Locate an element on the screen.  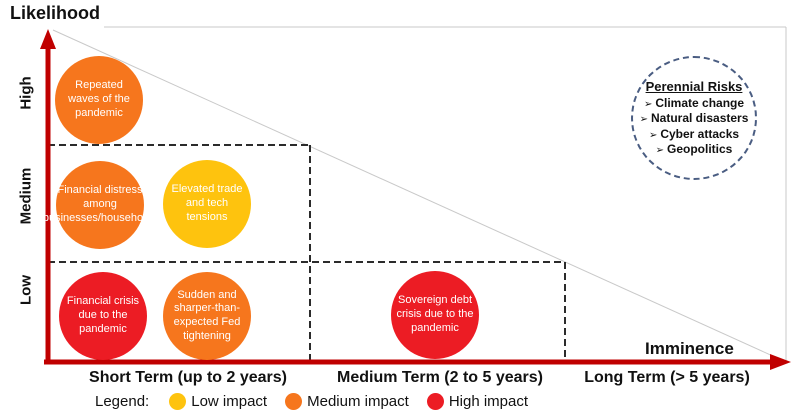
x-tick-long-term: Long Term (> 5 years) is located at coordinates (667, 377).